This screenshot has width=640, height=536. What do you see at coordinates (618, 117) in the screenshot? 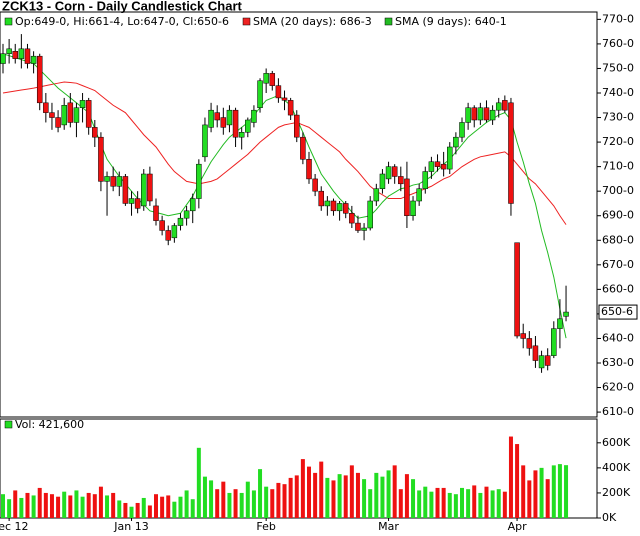
I see `y-tick-label: 730-0` at bounding box center [618, 117].